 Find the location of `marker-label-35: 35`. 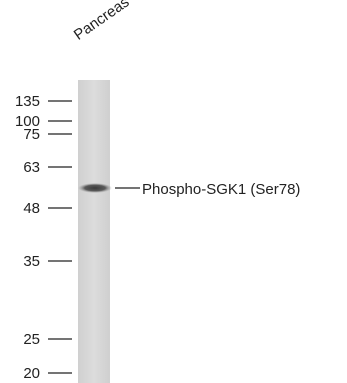

marker-label-35: 35 is located at coordinates (31, 261).